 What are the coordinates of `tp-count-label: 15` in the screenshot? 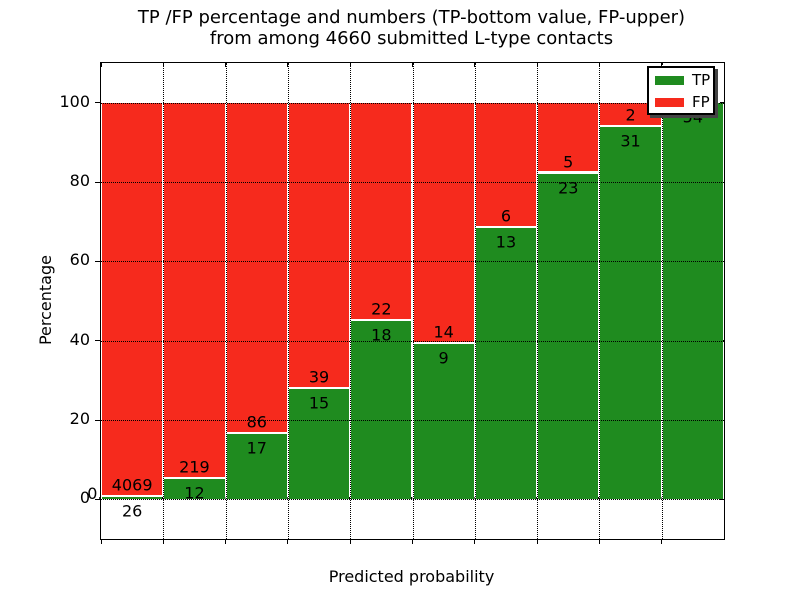 It's located at (319, 403).